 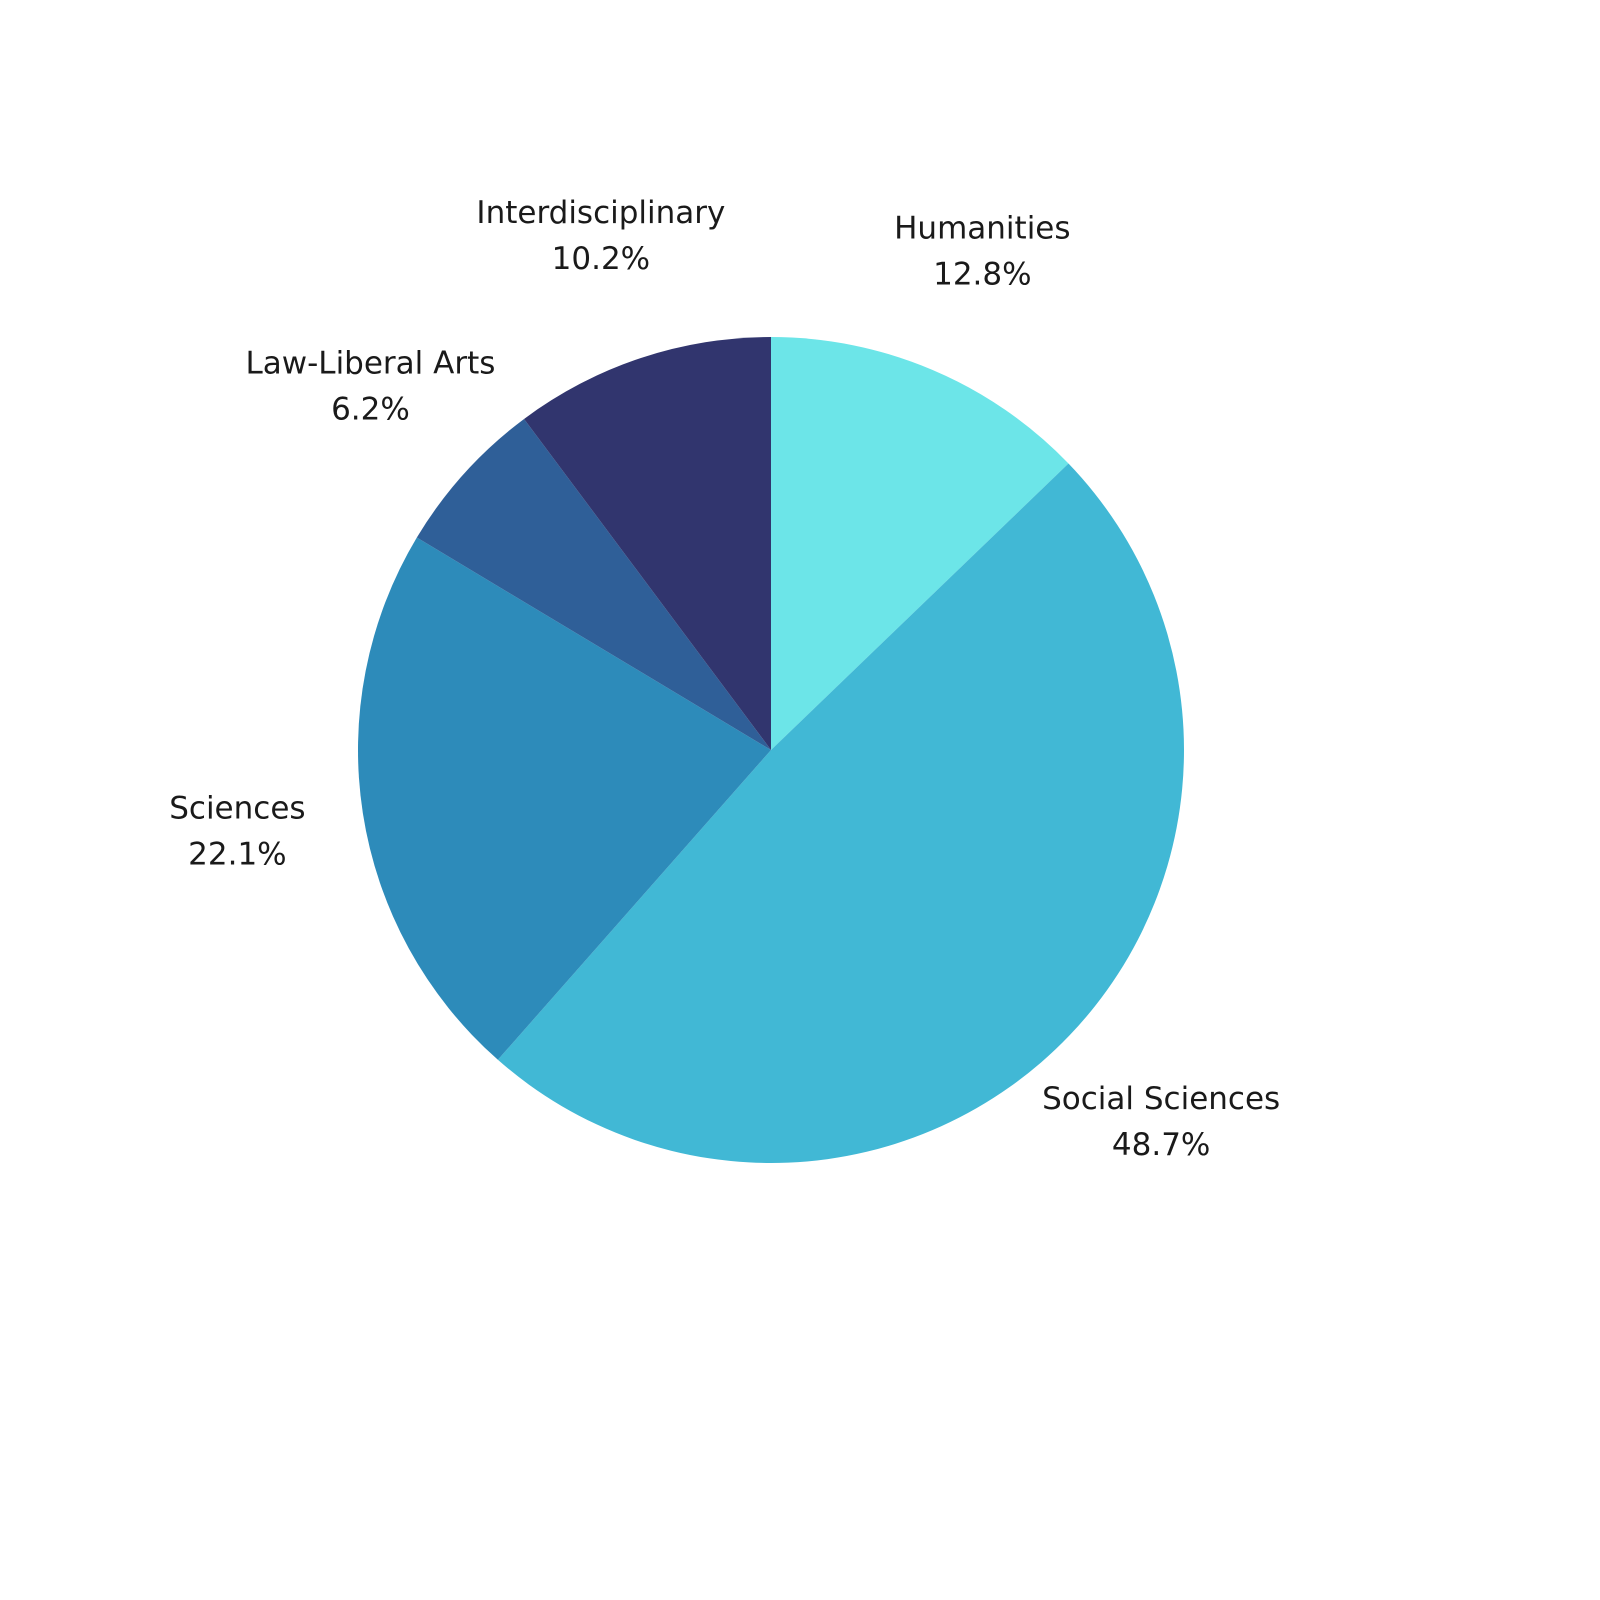 What do you see at coordinates (982, 275) in the screenshot?
I see `slice-value-label: 12.8%` at bounding box center [982, 275].